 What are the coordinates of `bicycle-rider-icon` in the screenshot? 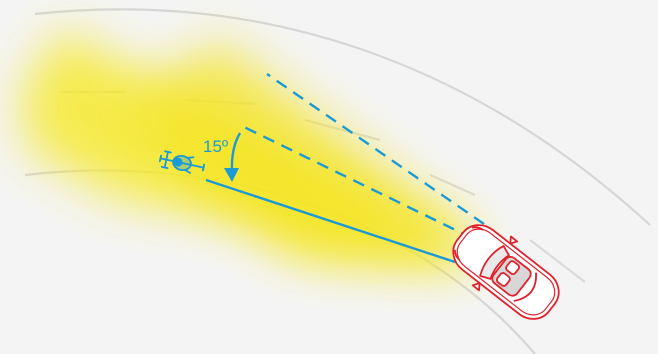 It's located at (182, 162).